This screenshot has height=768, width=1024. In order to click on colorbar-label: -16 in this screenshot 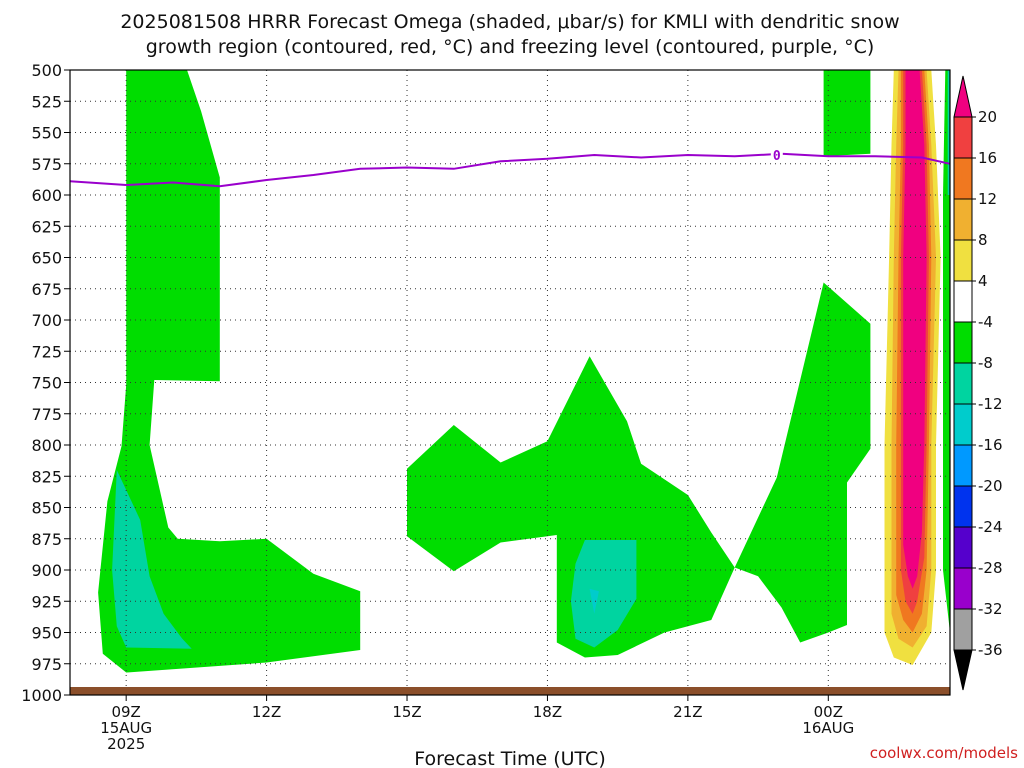, I will do `click(990, 445)`.